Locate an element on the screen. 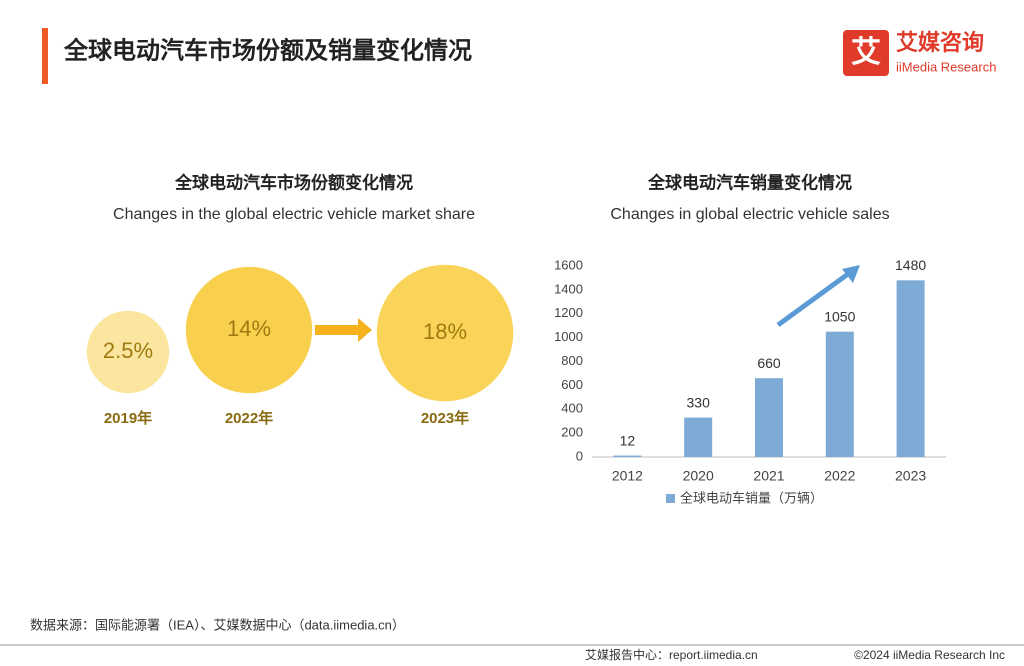 This screenshot has width=1024, height=666. logo-mark: 艾 is located at coordinates (866, 52).